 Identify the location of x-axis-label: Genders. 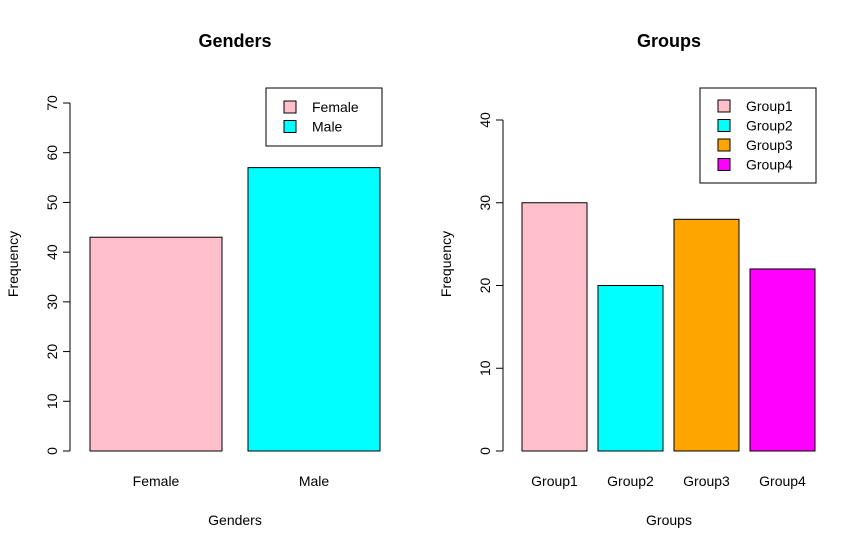
(235, 520).